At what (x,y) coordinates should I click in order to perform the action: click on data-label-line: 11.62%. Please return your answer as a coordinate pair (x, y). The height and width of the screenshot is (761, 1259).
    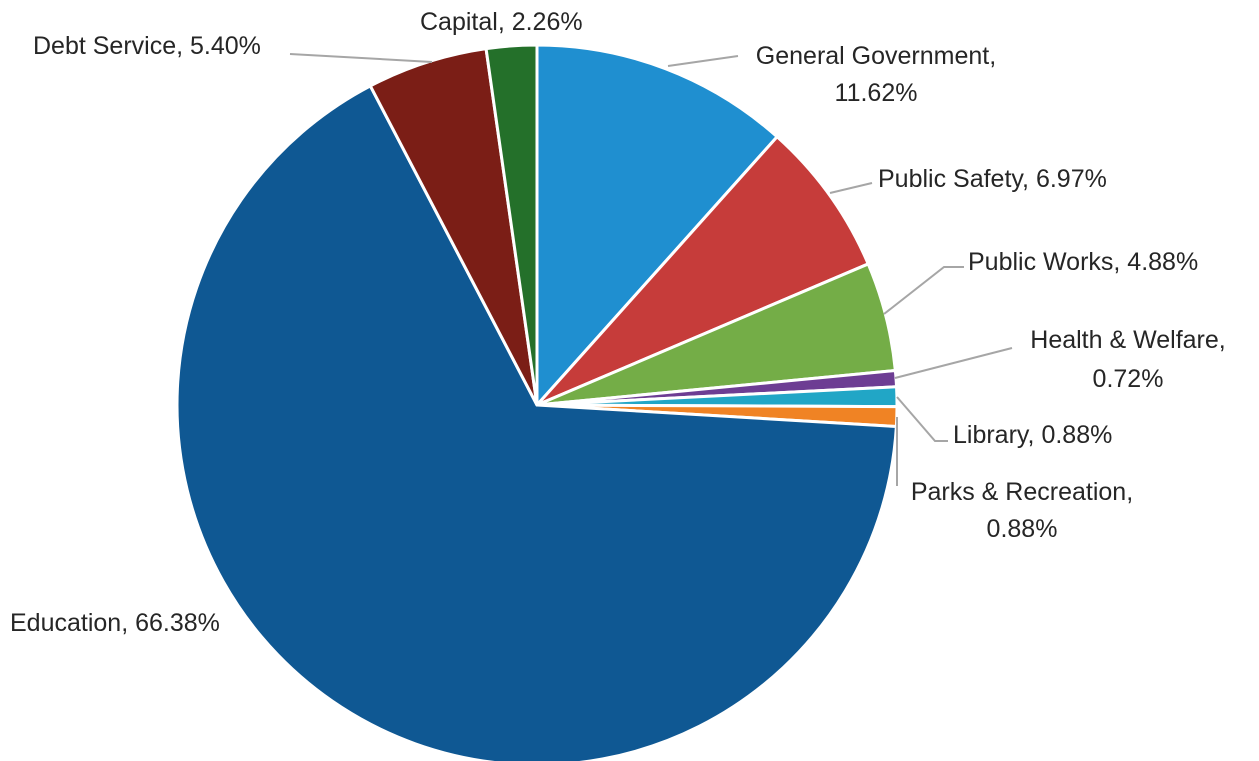
    Looking at the image, I should click on (876, 93).